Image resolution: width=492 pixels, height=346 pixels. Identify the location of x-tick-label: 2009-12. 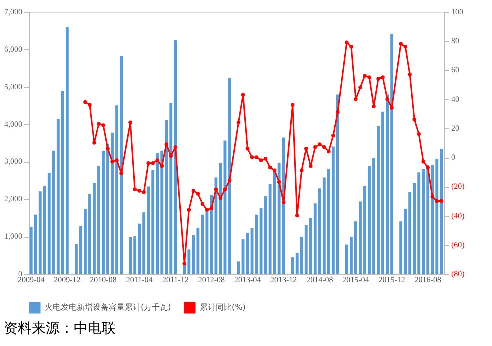
(67, 280).